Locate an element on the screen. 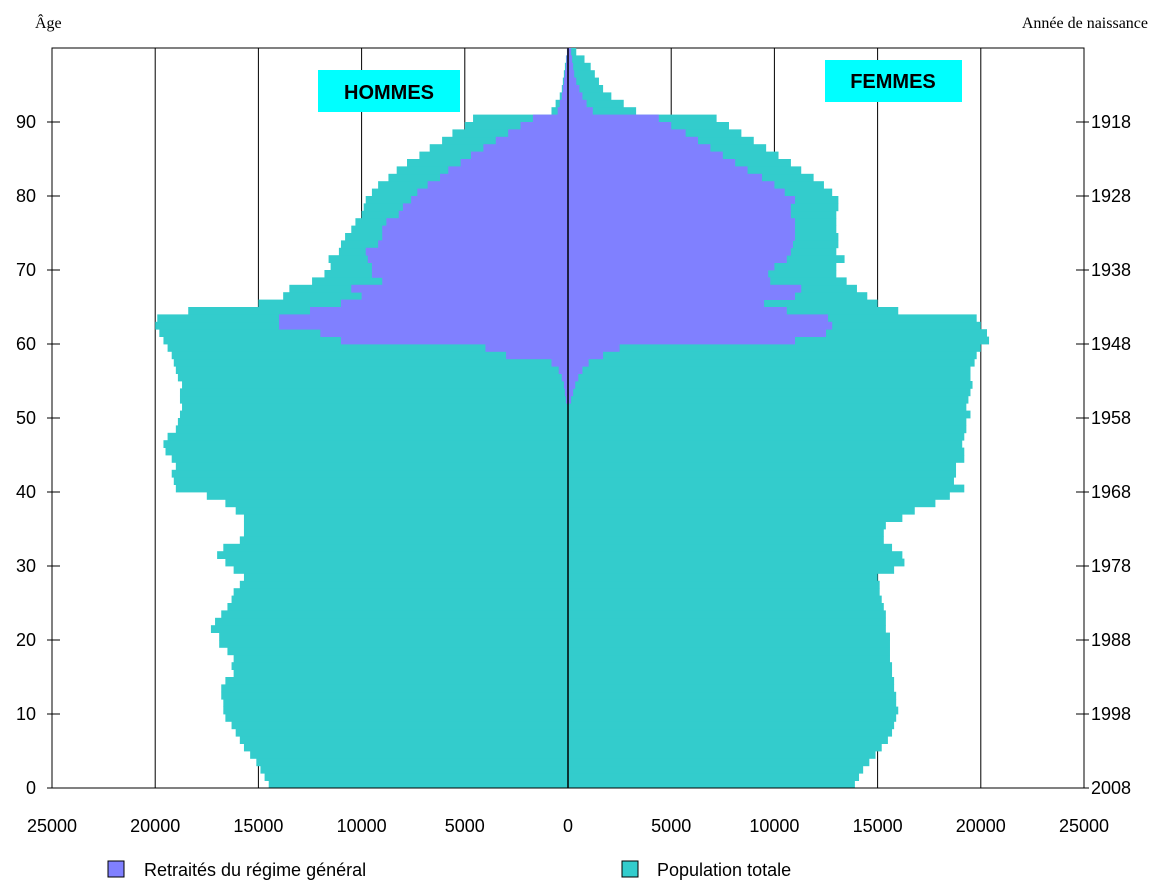 This screenshot has width=1164, height=885. legend-swatch-population is located at coordinates (630, 869).